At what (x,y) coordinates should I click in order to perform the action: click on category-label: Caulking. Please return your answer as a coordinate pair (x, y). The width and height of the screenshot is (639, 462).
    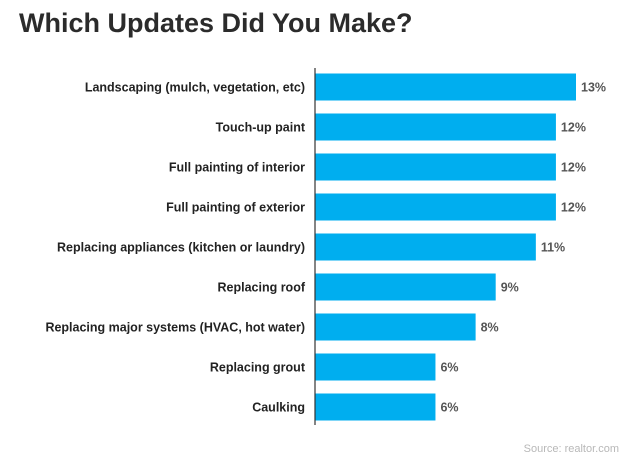
    Looking at the image, I should click on (278, 408).